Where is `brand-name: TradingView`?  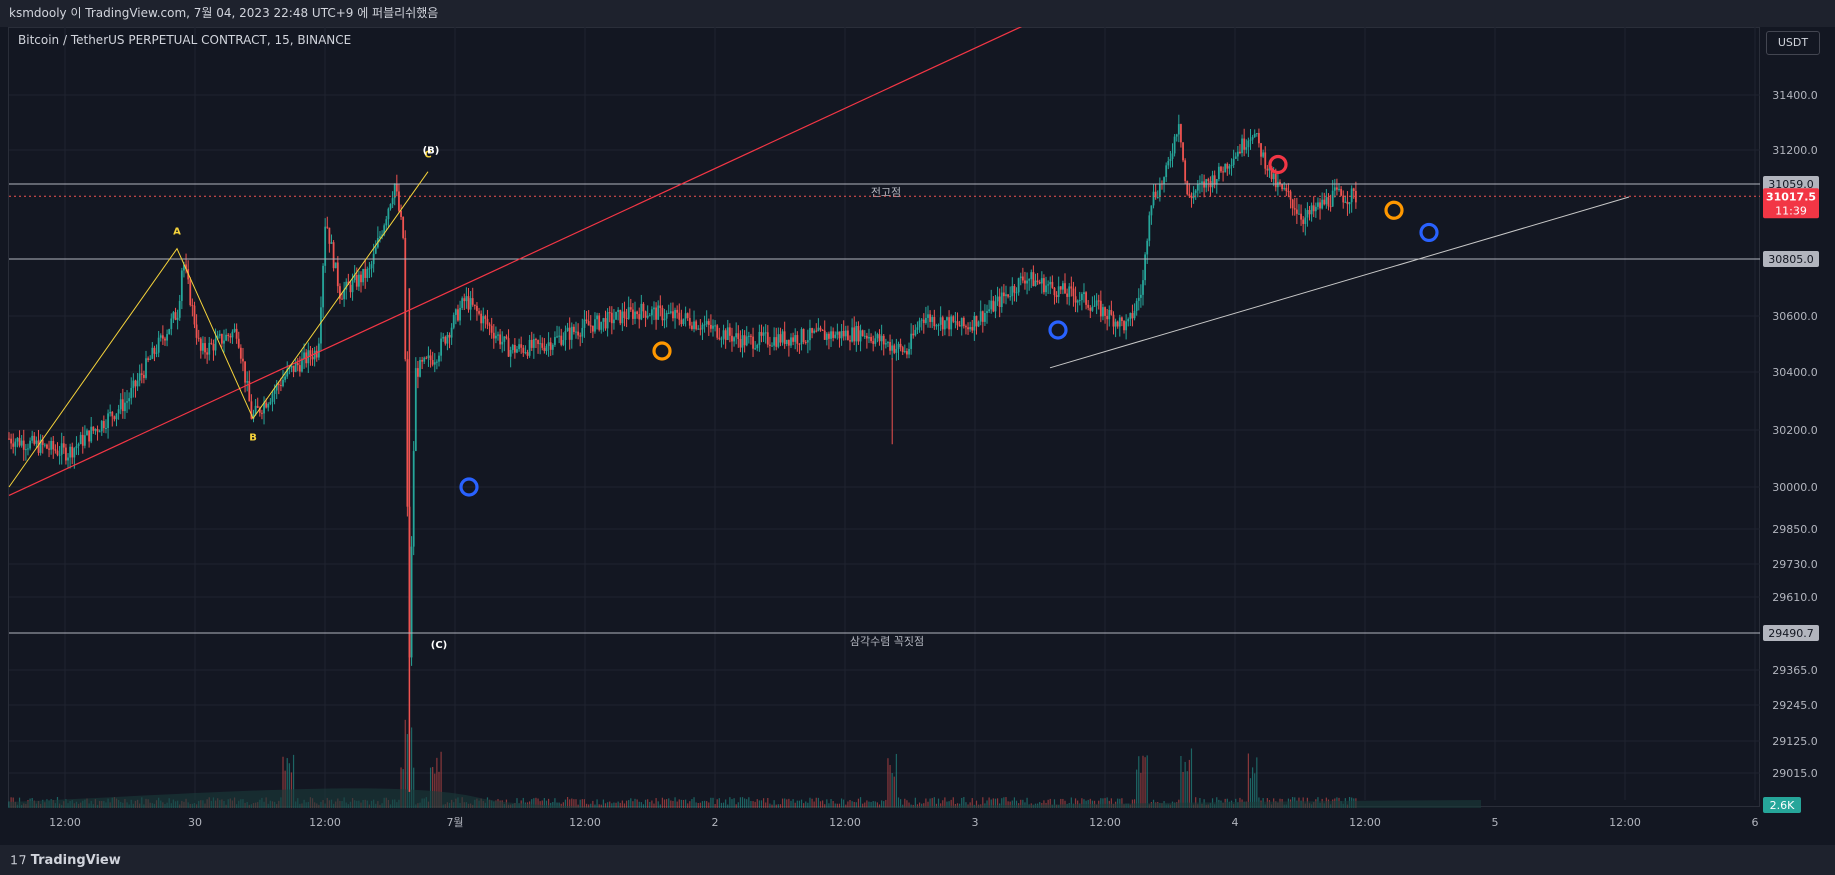 brand-name: TradingView is located at coordinates (75, 860).